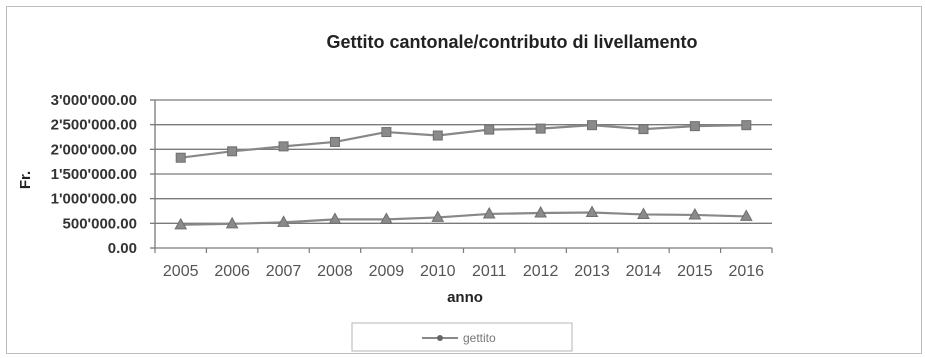 This screenshot has height=358, width=925. Describe the element at coordinates (94, 100) in the screenshot. I see `y-tick-label: 3'000'000.00` at that location.